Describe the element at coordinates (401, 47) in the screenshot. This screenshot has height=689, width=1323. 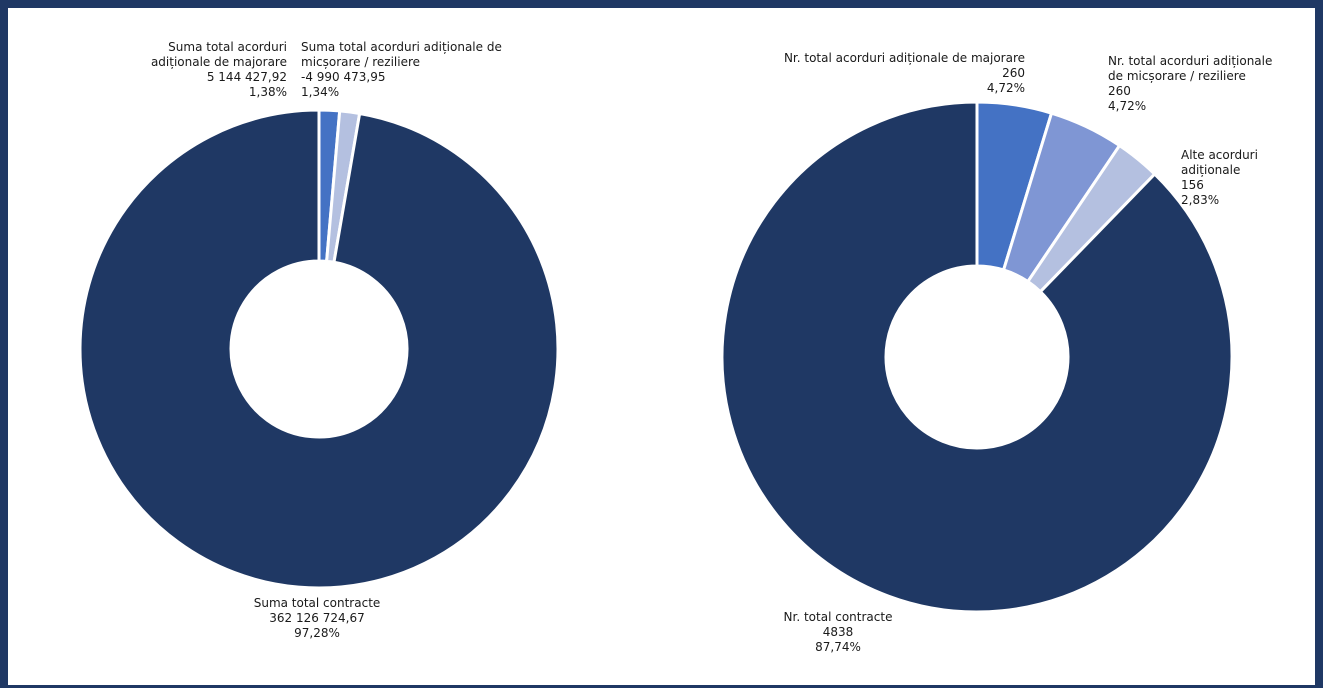
I see `data-label-line: Suma total acorduri adiționale de` at that location.